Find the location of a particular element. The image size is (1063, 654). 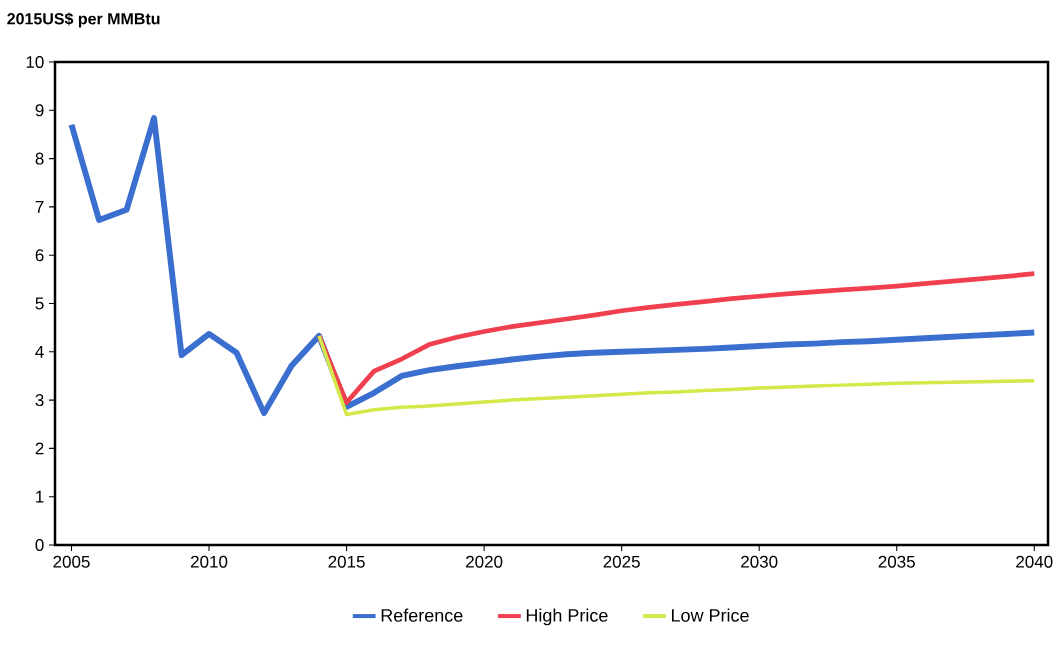

x-tick-label: 2015 is located at coordinates (346, 561).